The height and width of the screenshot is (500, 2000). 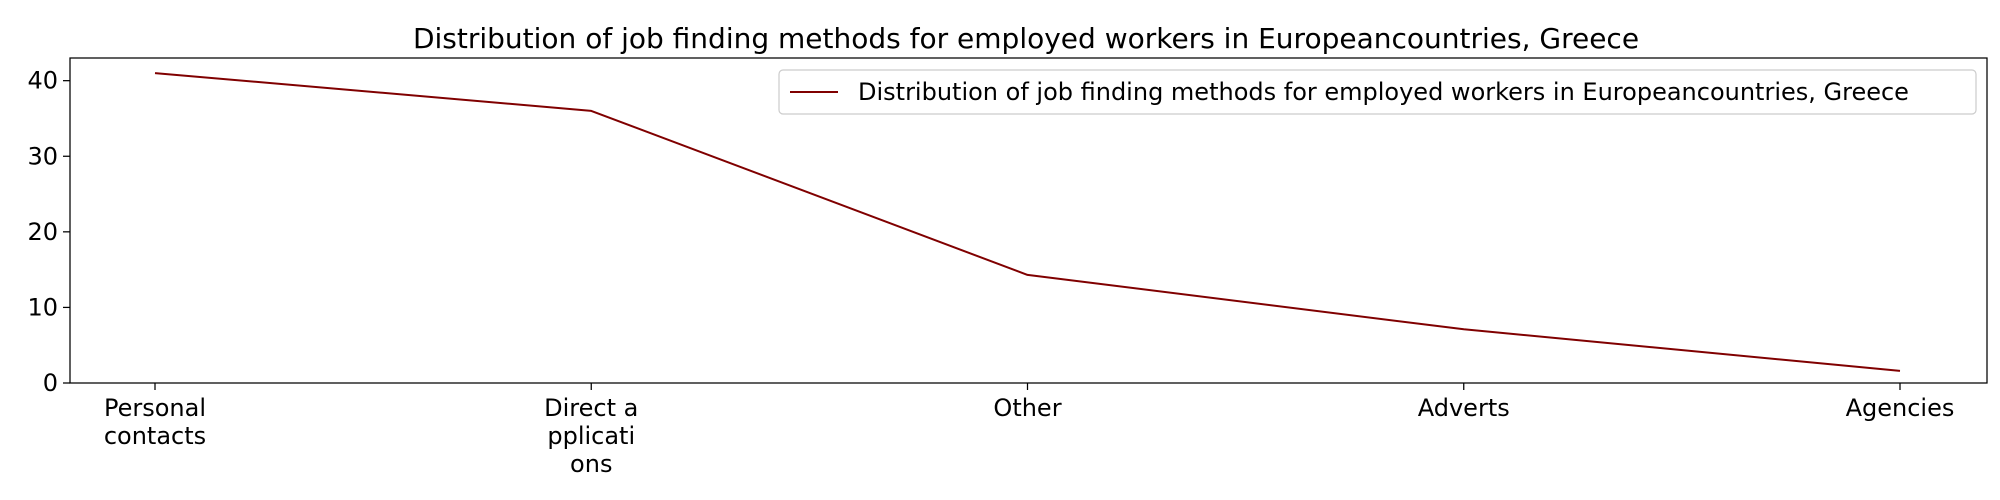 I want to click on y-axis: 0 10 20 30 40, so click(x=48, y=232).